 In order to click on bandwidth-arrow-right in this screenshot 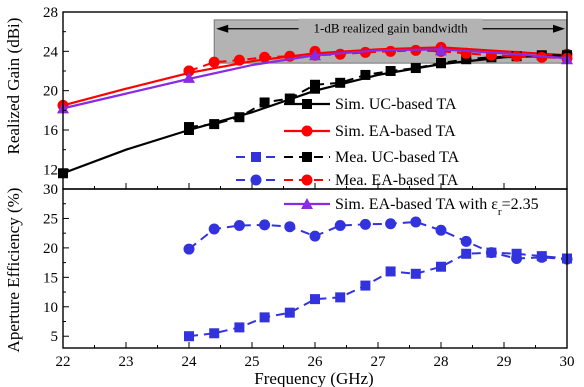, I will do `click(559, 28)`.